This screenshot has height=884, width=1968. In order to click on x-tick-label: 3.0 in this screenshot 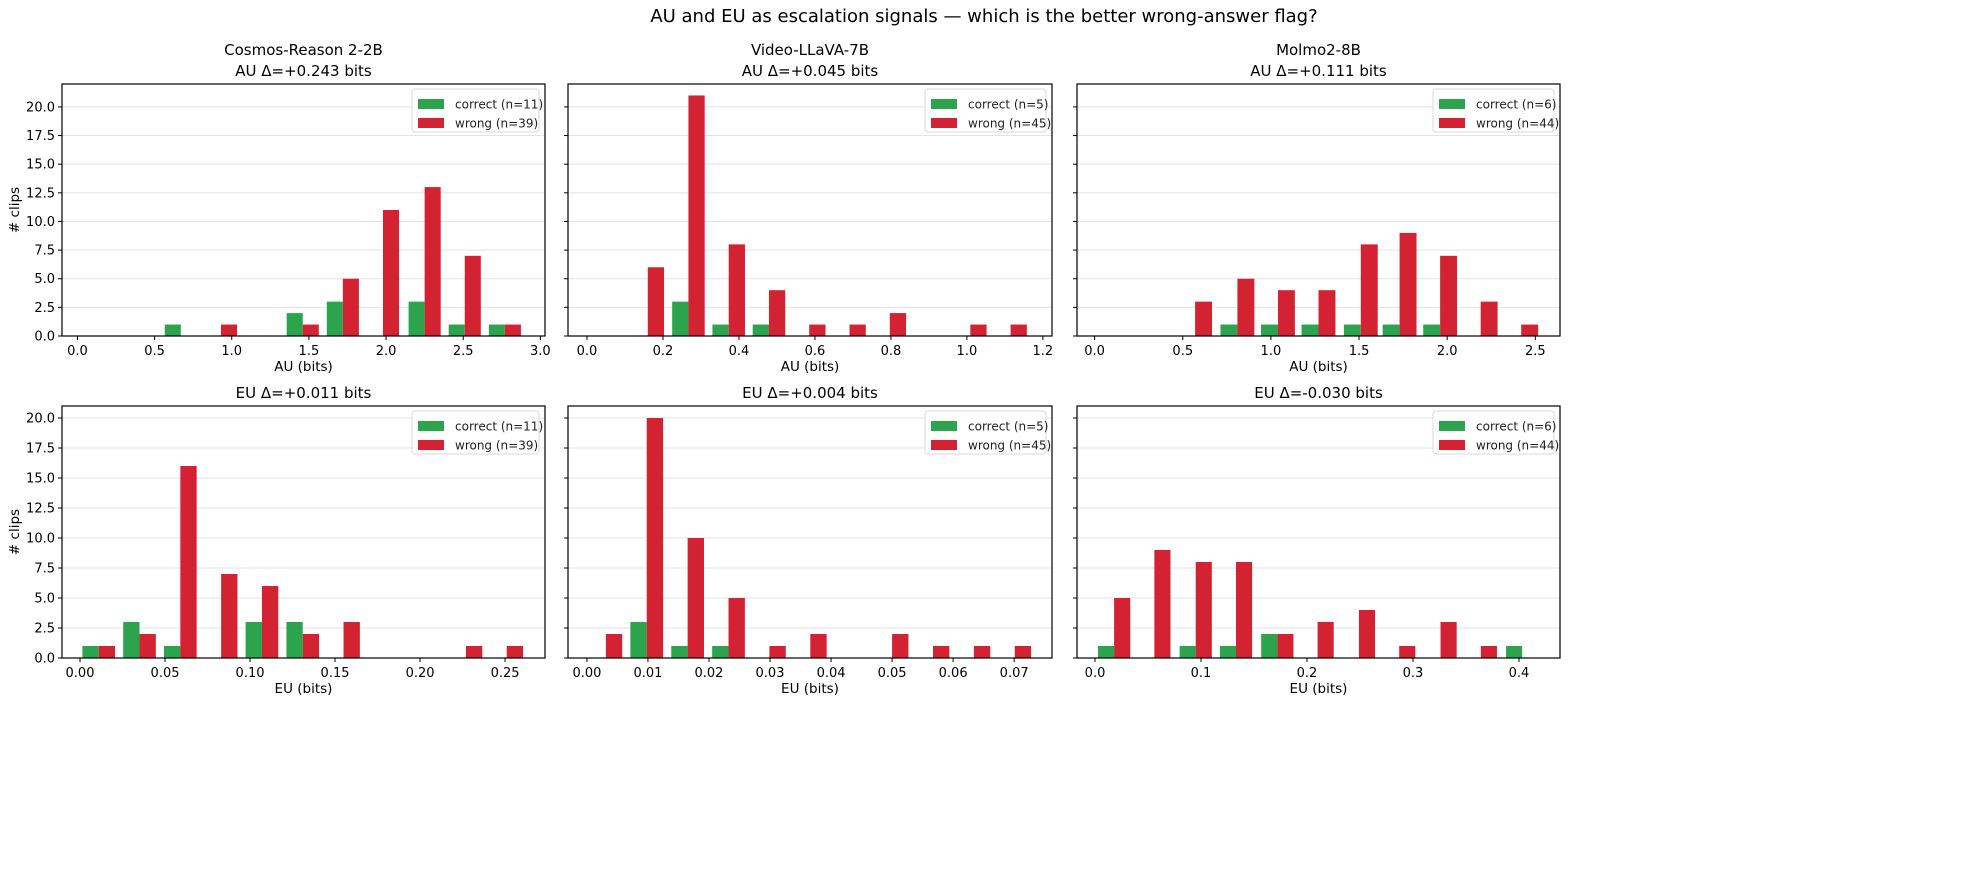, I will do `click(540, 351)`.